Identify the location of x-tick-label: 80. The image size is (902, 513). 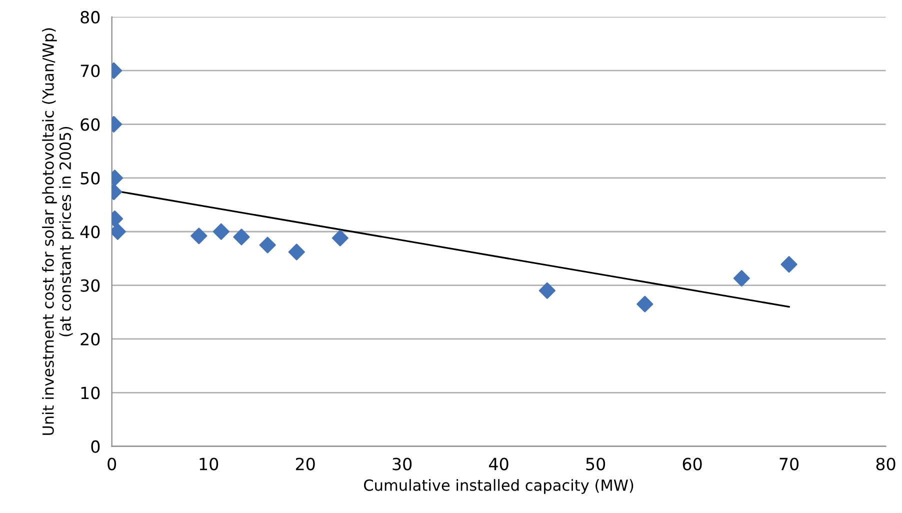
(886, 464).